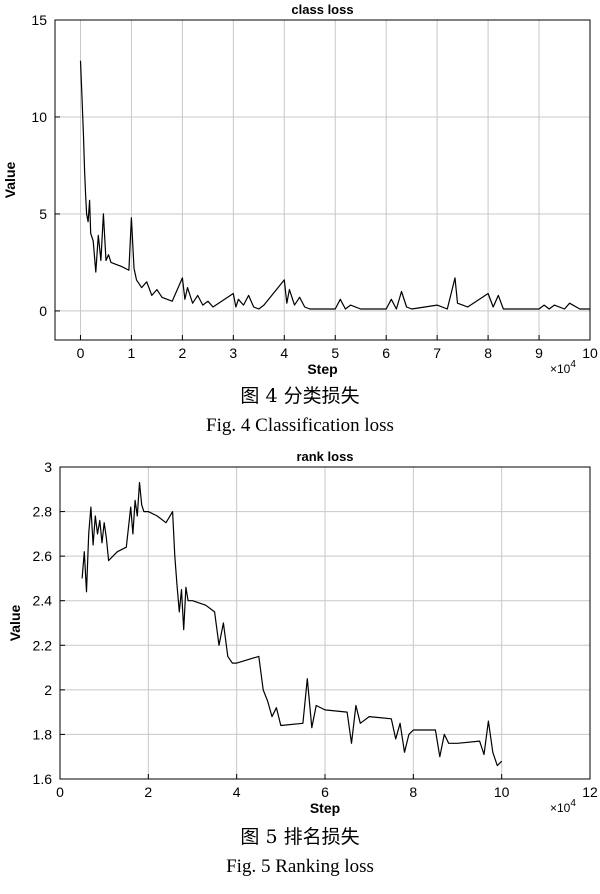 The height and width of the screenshot is (894, 600). Describe the element at coordinates (48, 467) in the screenshot. I see `chart2-y-tick-label: 3` at that location.